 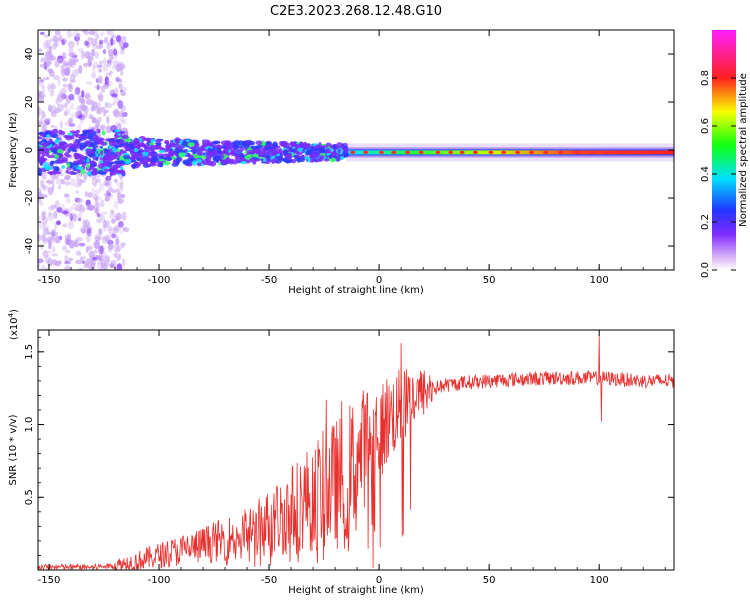 What do you see at coordinates (29, 497) in the screenshot?
I see `snr-ytick-label: 0.5` at bounding box center [29, 497].